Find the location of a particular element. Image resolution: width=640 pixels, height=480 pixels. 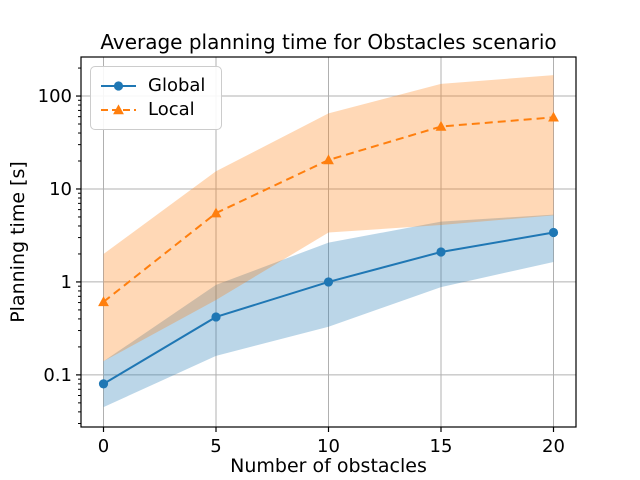

x-tick-label: 5 is located at coordinates (215, 446).